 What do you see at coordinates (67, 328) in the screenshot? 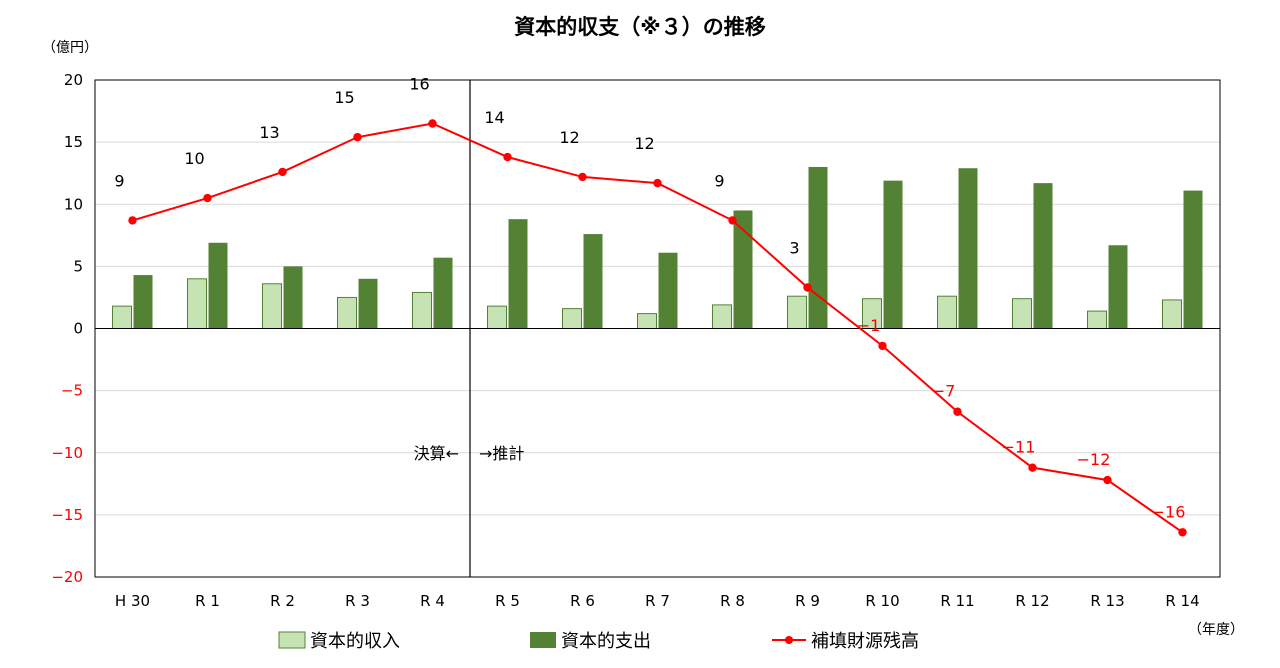
I see `y-axis-ticks: 20 15 10 5 0 −5 −10 −15 −20` at bounding box center [67, 328].